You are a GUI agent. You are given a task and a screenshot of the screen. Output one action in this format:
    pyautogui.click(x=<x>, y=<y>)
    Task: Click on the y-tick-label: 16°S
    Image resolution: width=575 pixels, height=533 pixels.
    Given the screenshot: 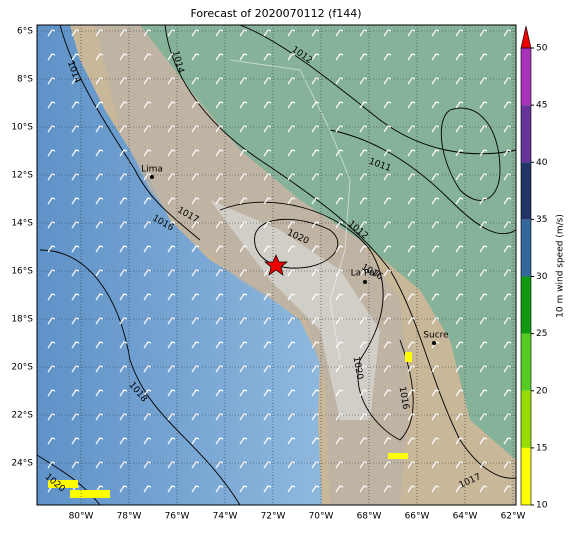 What is the action you would take?
    pyautogui.click(x=22, y=272)
    